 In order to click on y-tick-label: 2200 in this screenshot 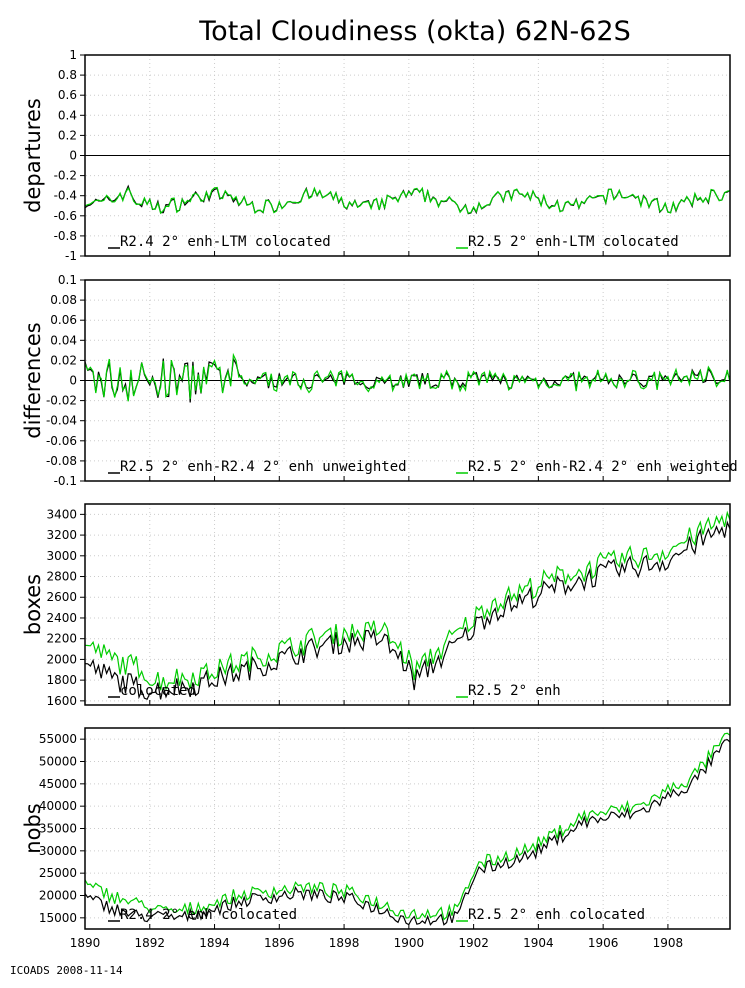, I will do `click(61, 639)`.